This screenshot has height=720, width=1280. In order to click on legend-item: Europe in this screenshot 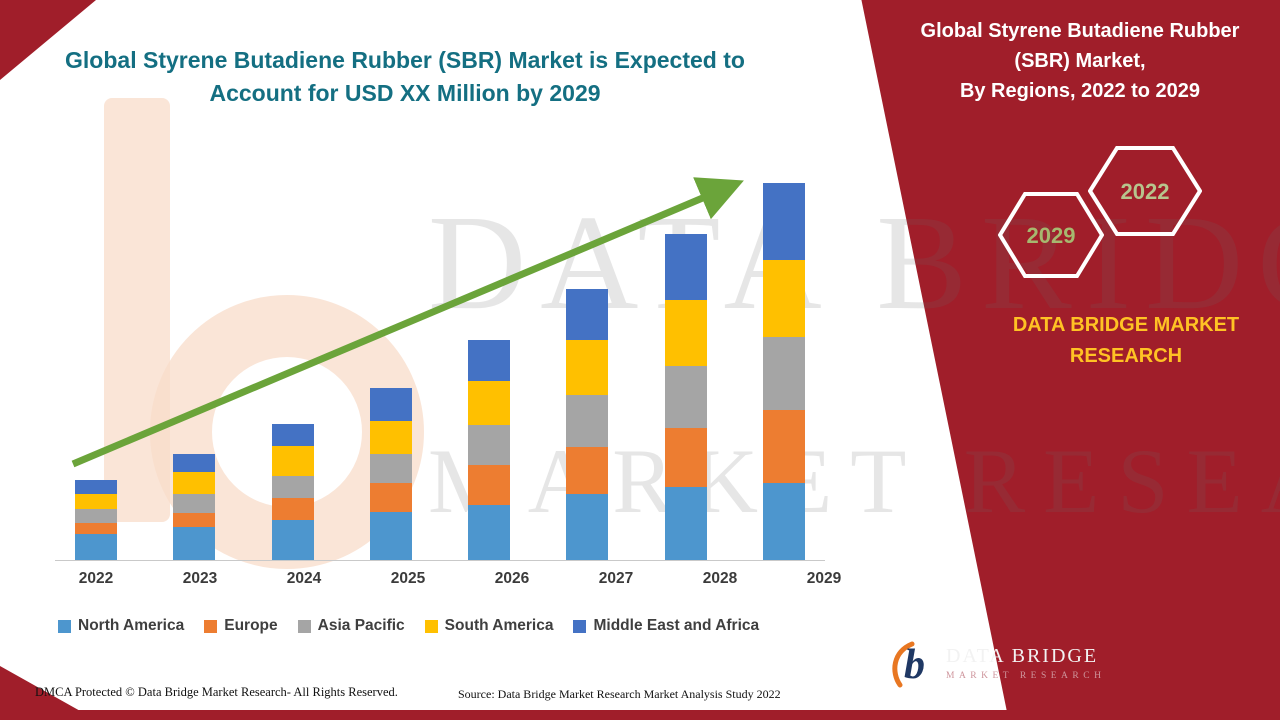, I will do `click(241, 626)`.